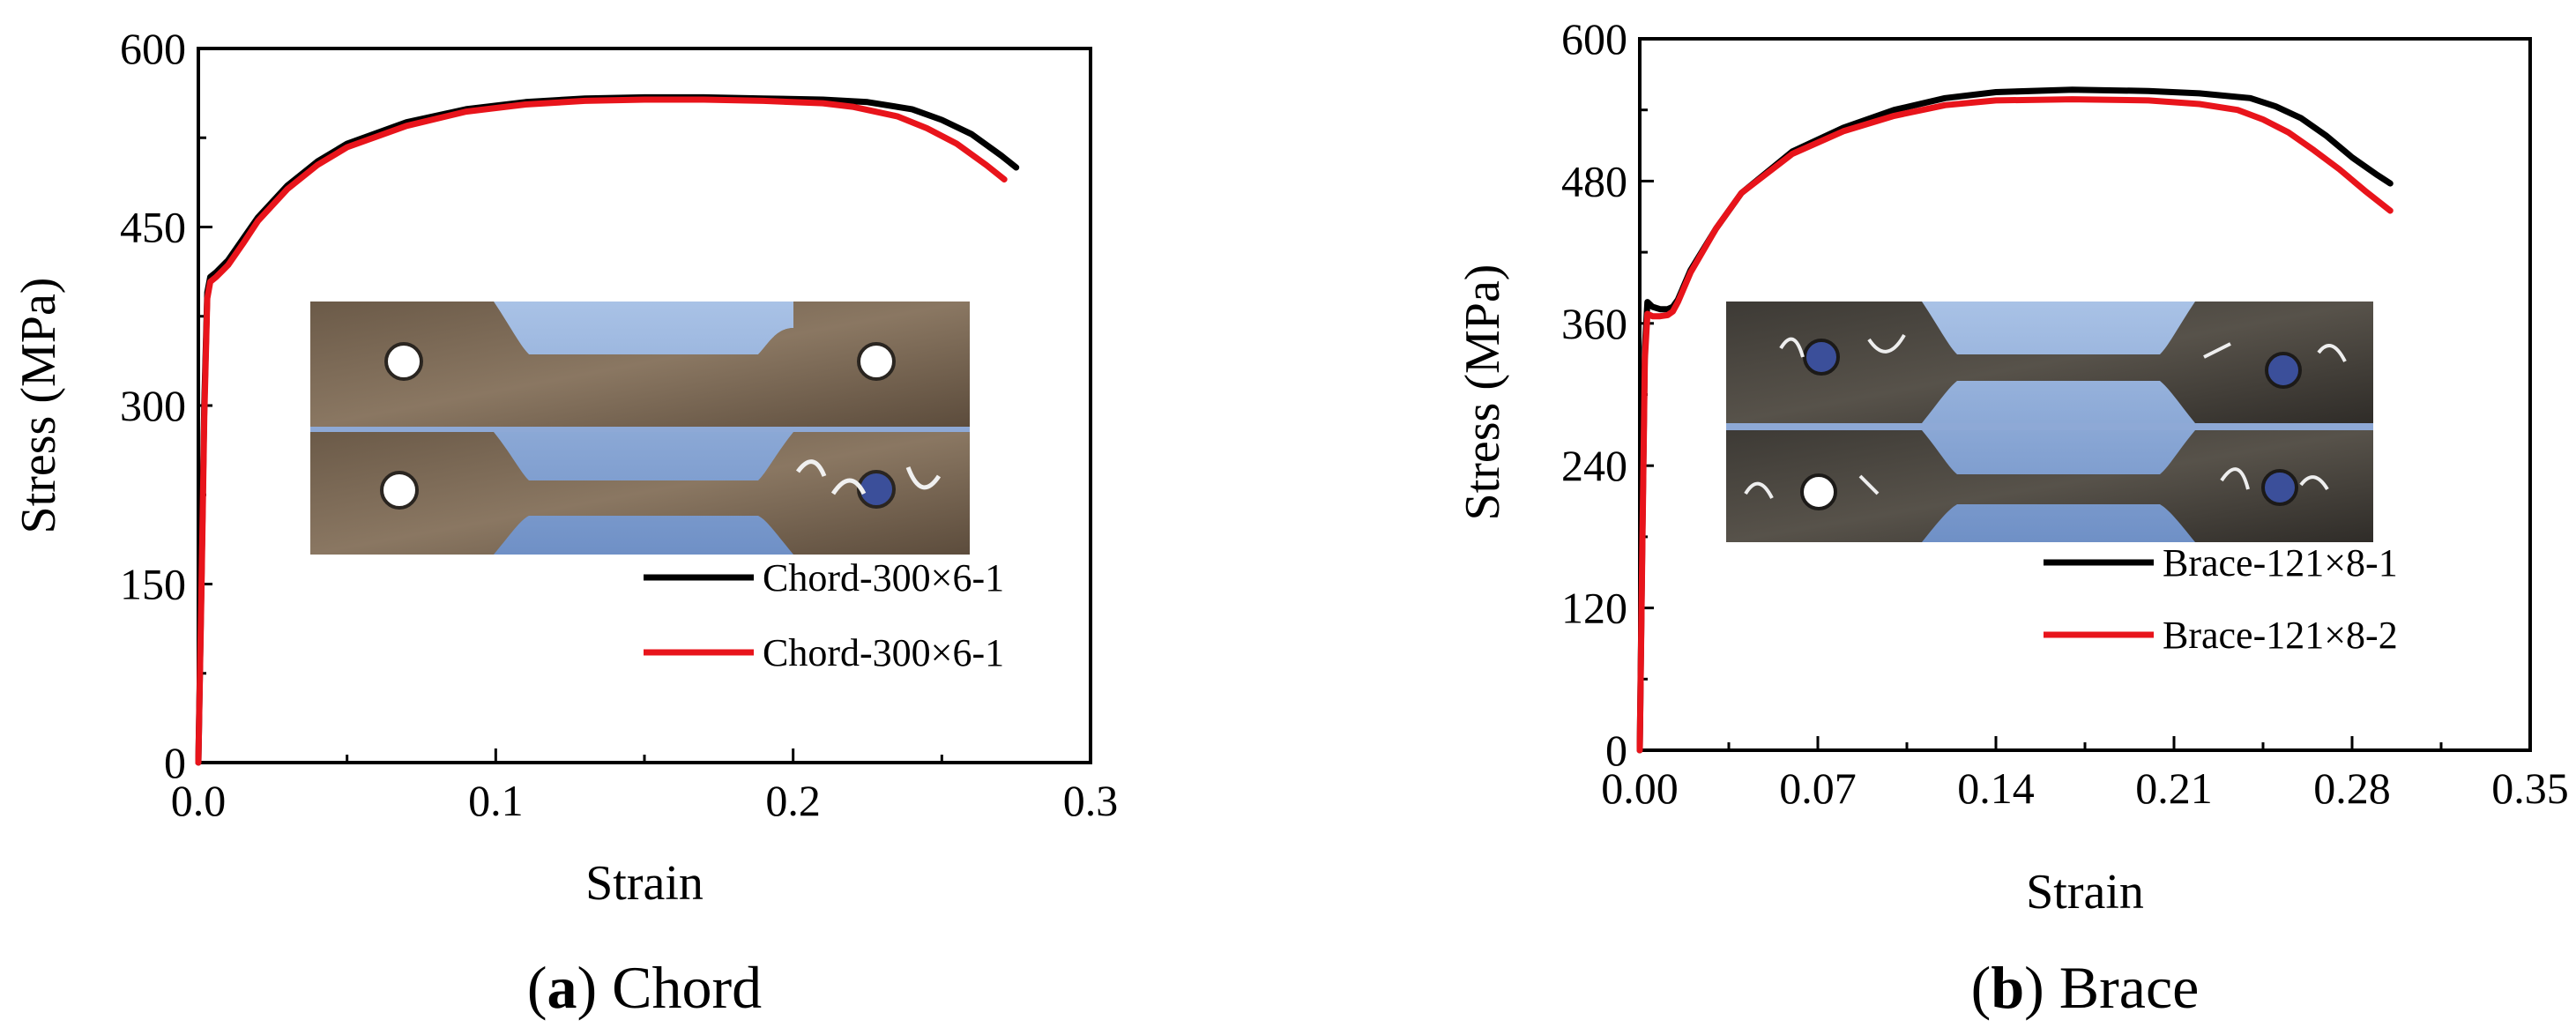 This screenshot has height=1035, width=2576. Describe the element at coordinates (496, 800) in the screenshot. I see `x-tick-label-a: 0.1` at that location.